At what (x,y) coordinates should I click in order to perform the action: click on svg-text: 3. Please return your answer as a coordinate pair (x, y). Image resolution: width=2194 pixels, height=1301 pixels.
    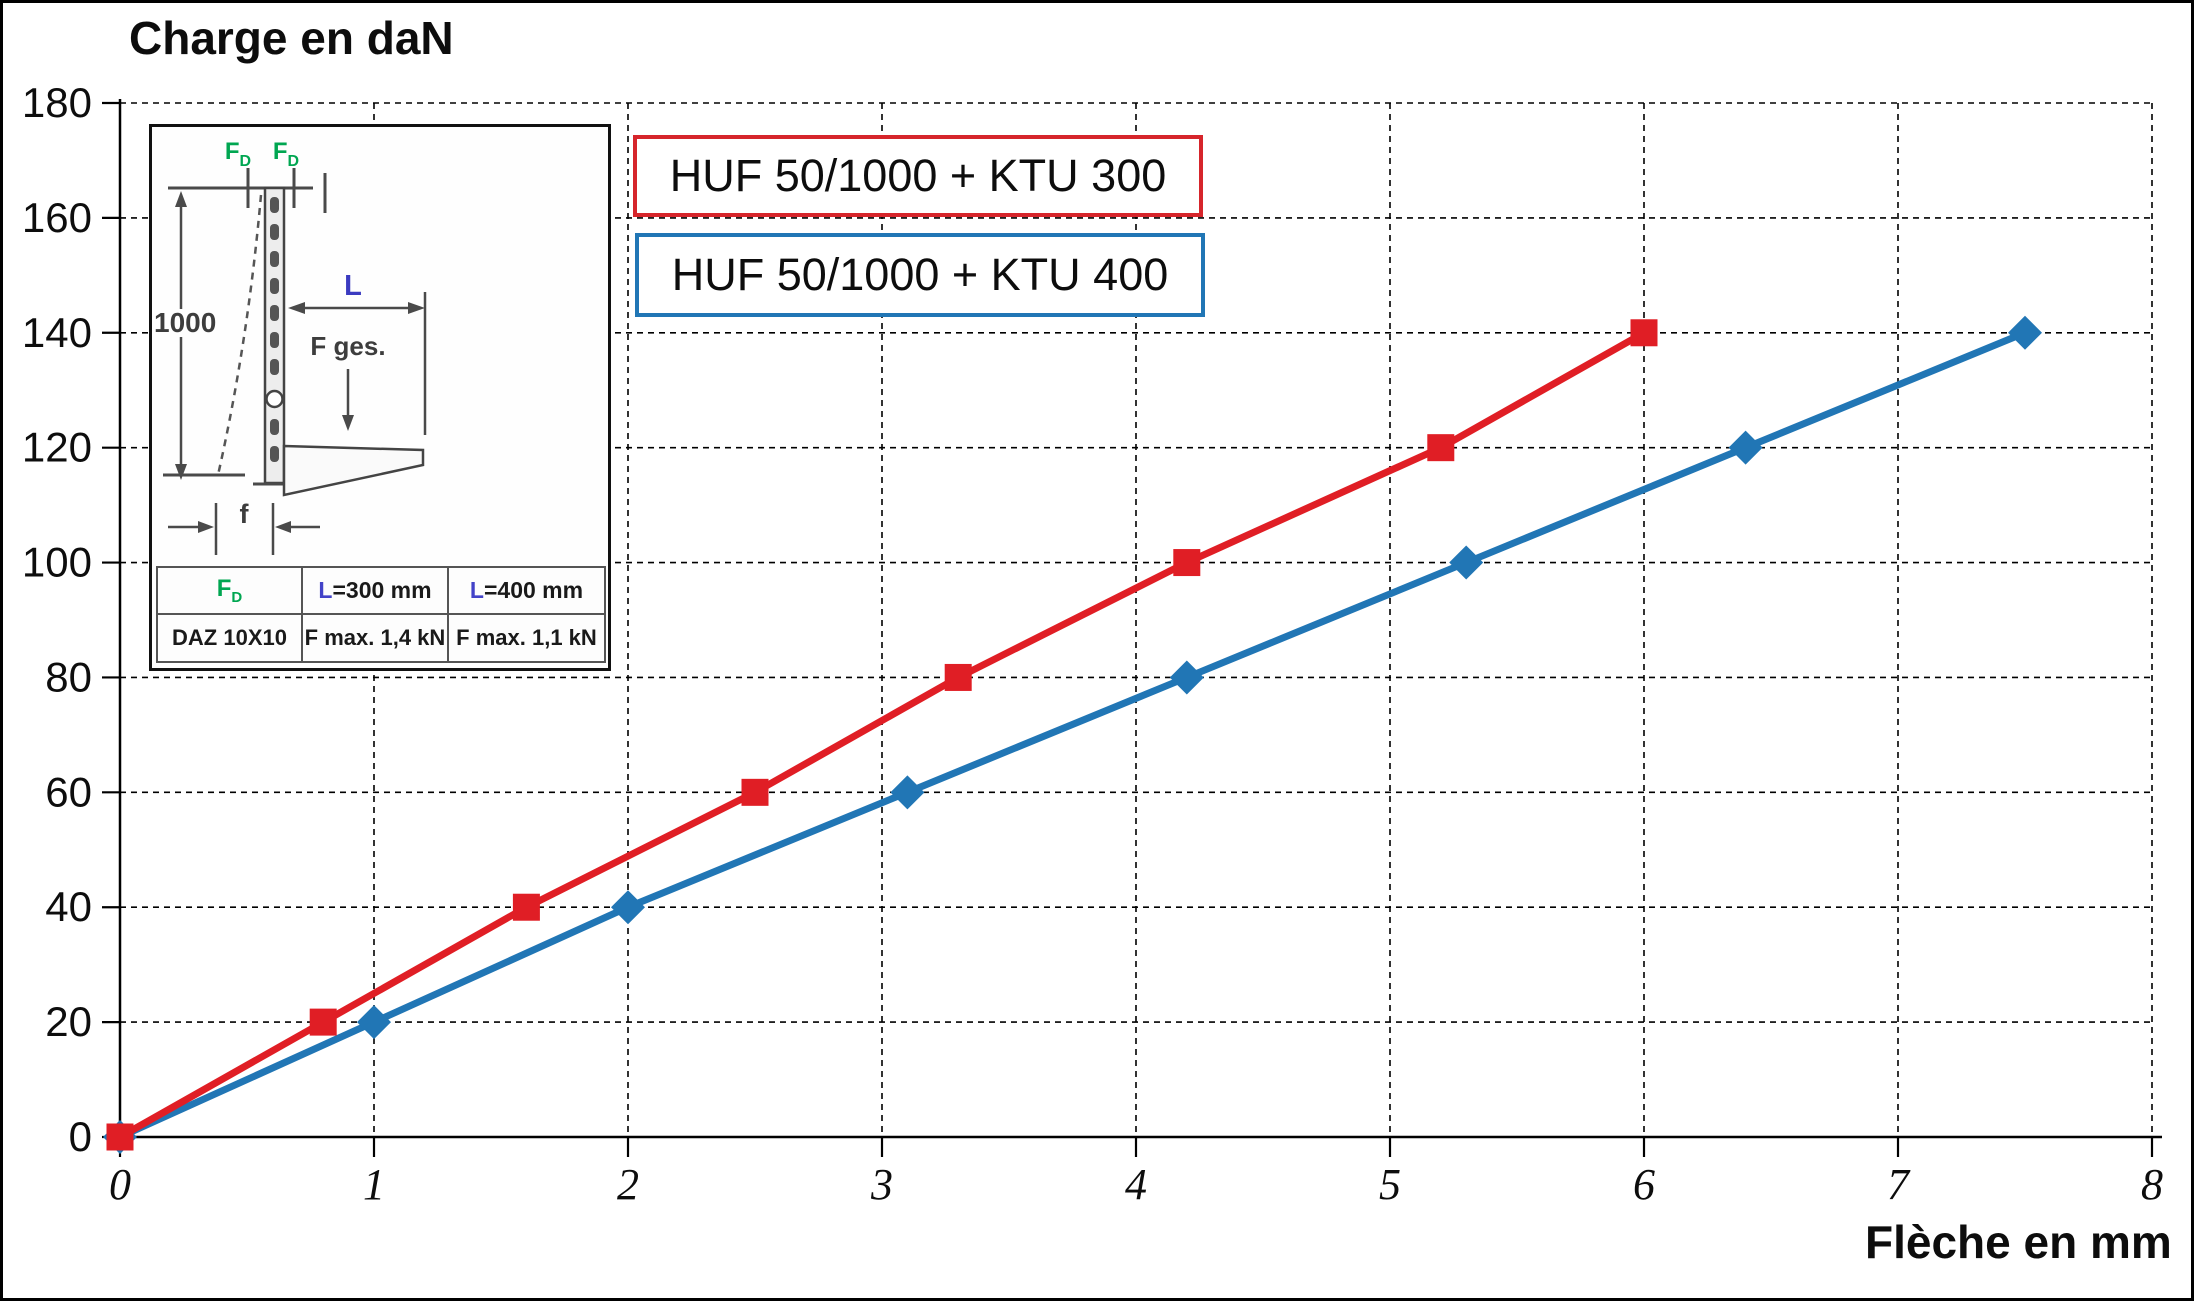
    Looking at the image, I should click on (881, 1184).